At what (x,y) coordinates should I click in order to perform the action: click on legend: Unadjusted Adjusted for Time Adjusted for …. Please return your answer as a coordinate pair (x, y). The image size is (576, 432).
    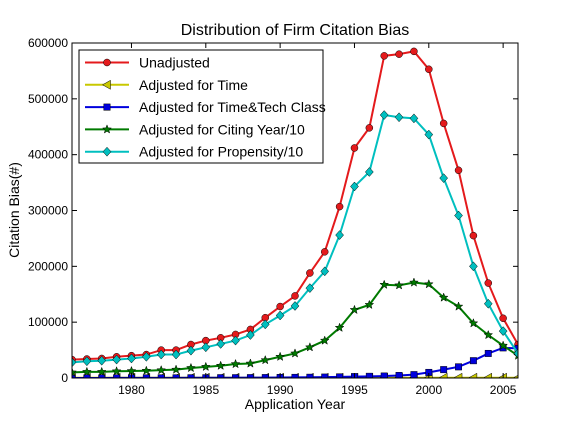
    Looking at the image, I should click on (202, 106).